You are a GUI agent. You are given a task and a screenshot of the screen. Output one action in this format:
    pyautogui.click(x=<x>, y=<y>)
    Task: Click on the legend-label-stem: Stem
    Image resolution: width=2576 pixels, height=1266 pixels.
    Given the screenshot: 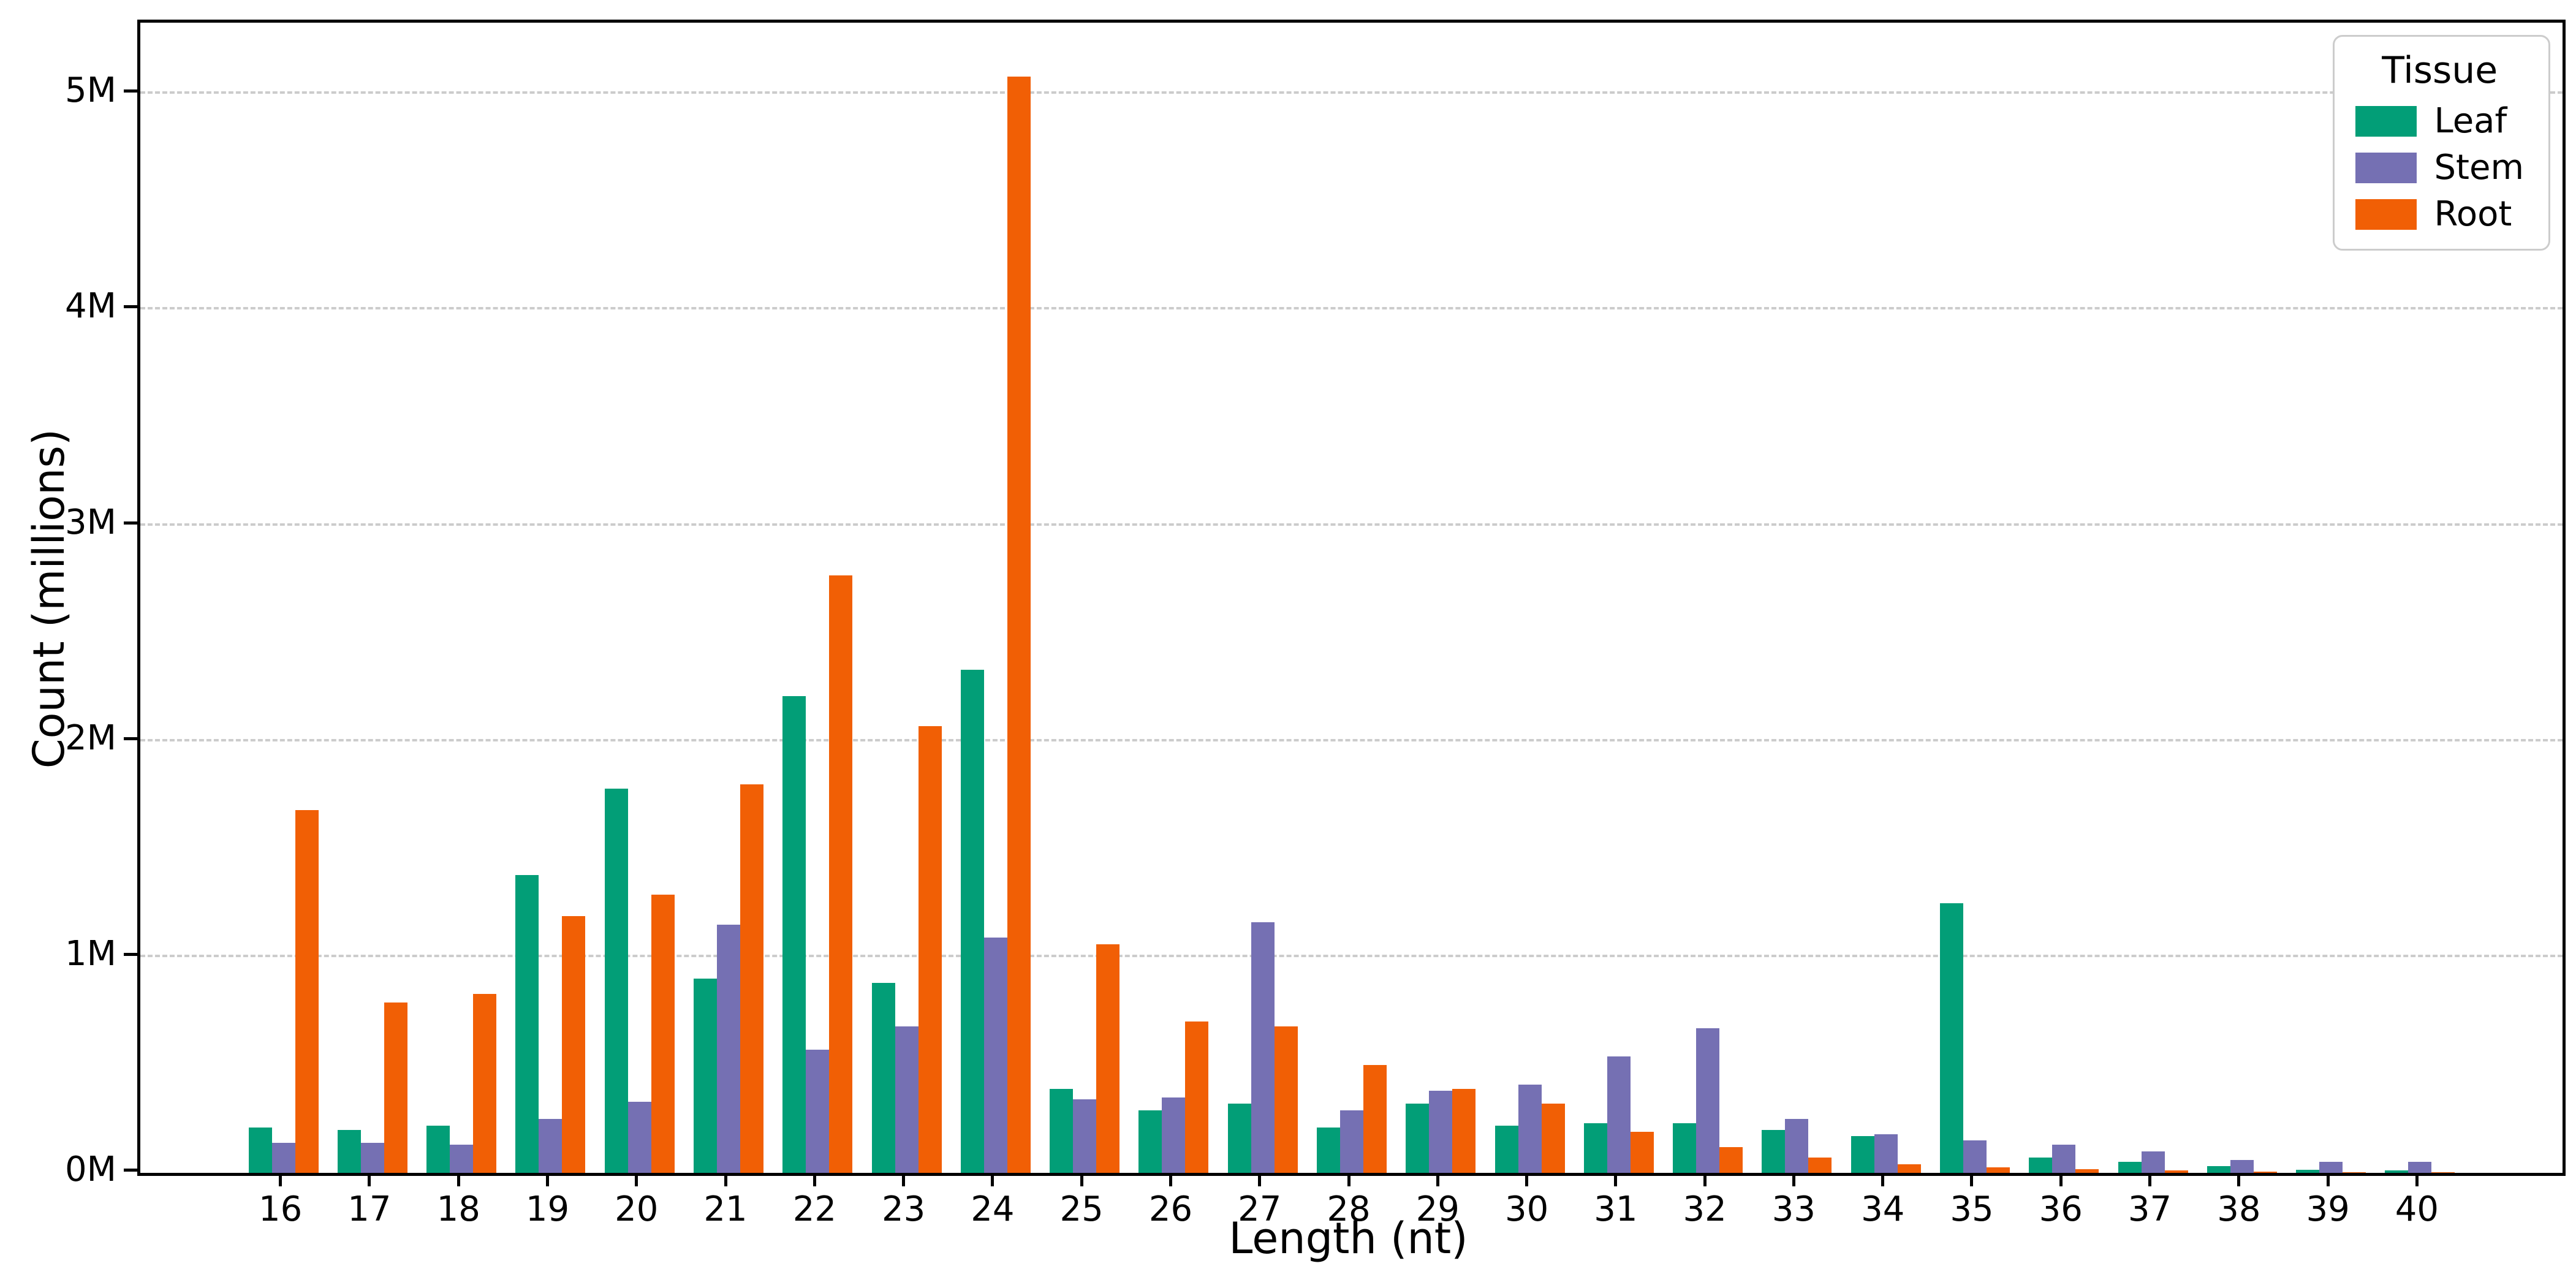 What is the action you would take?
    pyautogui.click(x=2479, y=168)
    